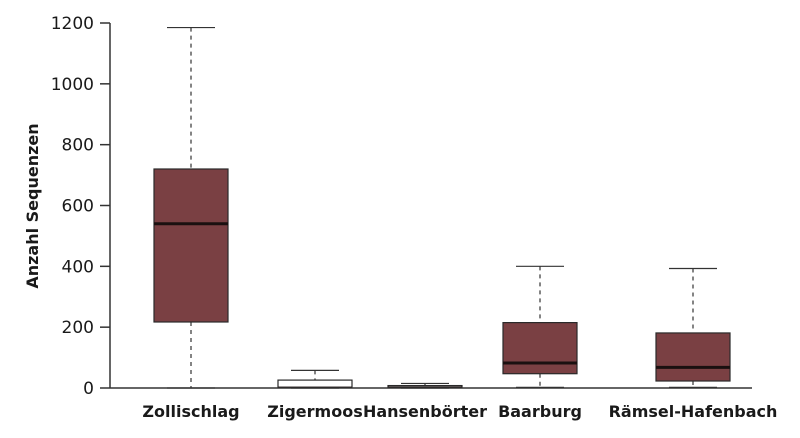 Image resolution: width=800 pixels, height=438 pixels. I want to click on category-label: Zigermoos, so click(314, 411).